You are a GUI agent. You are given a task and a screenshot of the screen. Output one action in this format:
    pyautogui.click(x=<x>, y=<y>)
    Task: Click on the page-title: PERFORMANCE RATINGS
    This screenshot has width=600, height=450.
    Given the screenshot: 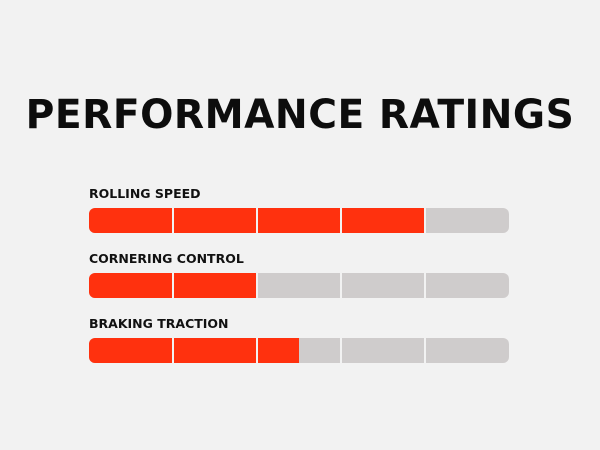 What is the action you would take?
    pyautogui.click(x=300, y=115)
    